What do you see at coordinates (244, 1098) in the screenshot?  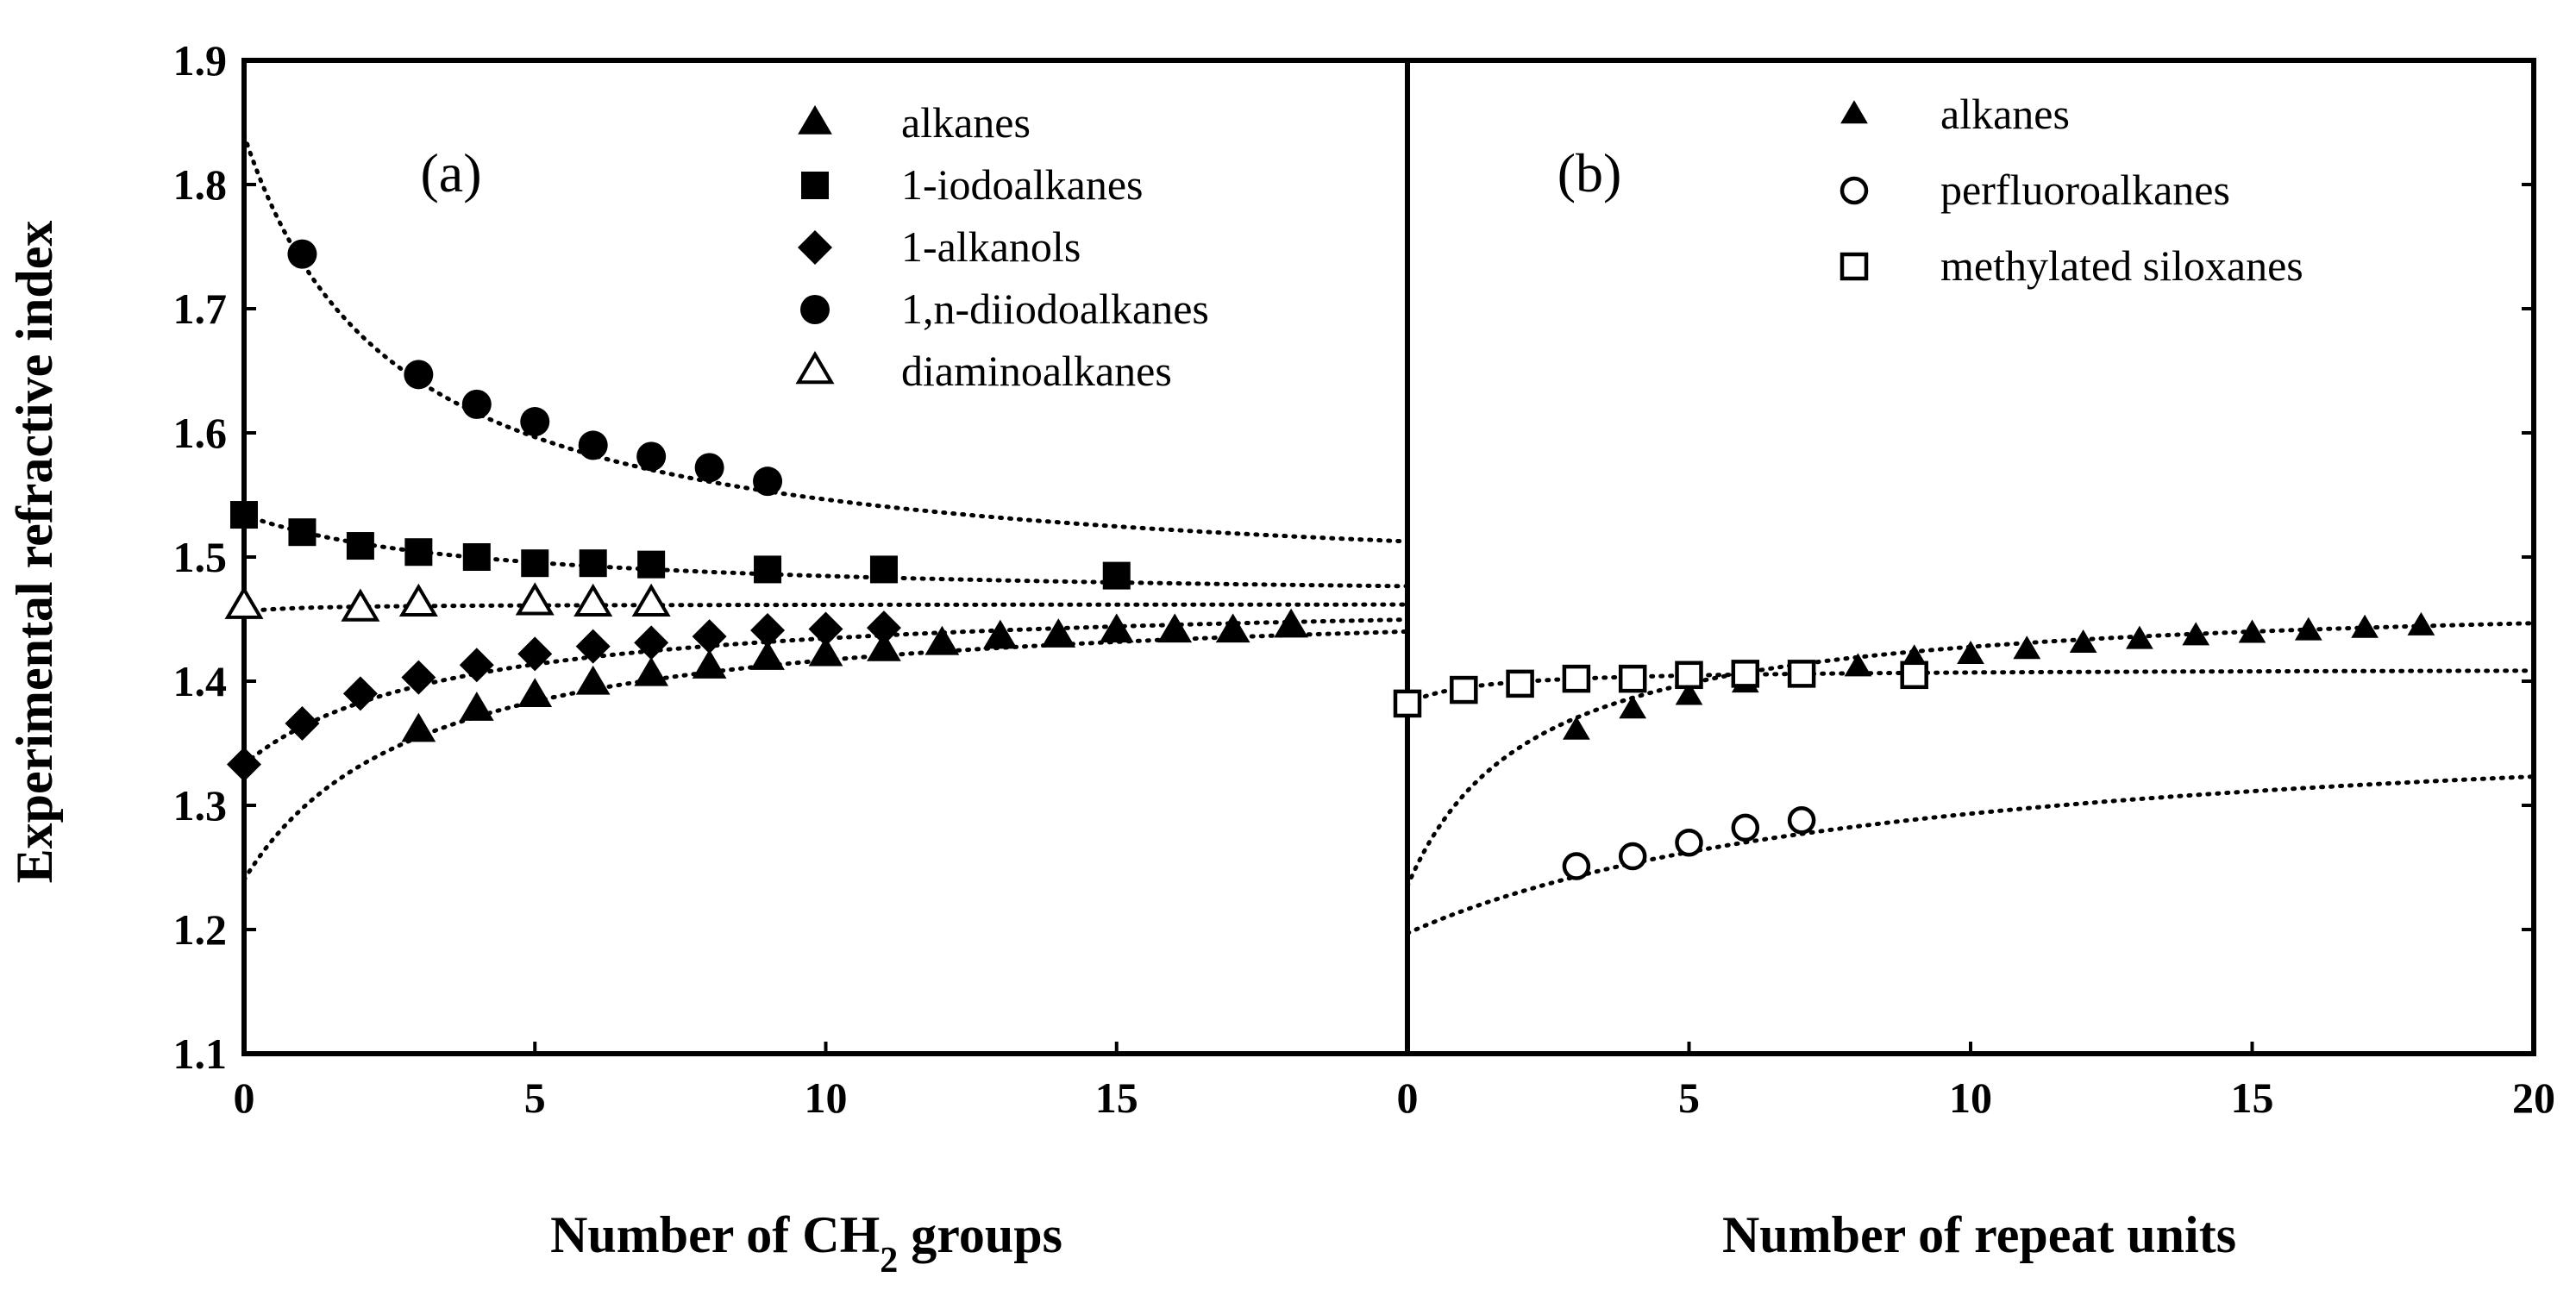 I see `a-x-tick-label: 0` at bounding box center [244, 1098].